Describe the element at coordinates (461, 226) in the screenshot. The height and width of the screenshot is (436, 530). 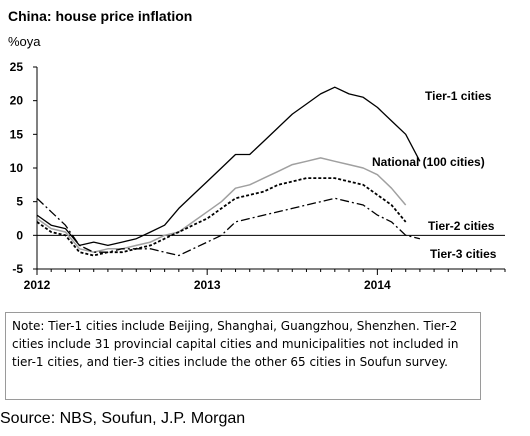
I see `series-label: Tier-2 cities` at that location.